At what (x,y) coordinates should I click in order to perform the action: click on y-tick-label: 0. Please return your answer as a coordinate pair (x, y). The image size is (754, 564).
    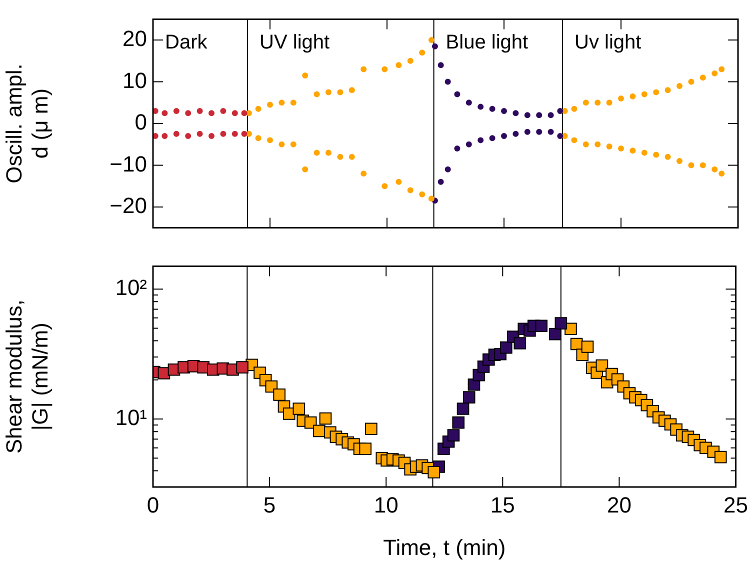
    Looking at the image, I should click on (140, 122).